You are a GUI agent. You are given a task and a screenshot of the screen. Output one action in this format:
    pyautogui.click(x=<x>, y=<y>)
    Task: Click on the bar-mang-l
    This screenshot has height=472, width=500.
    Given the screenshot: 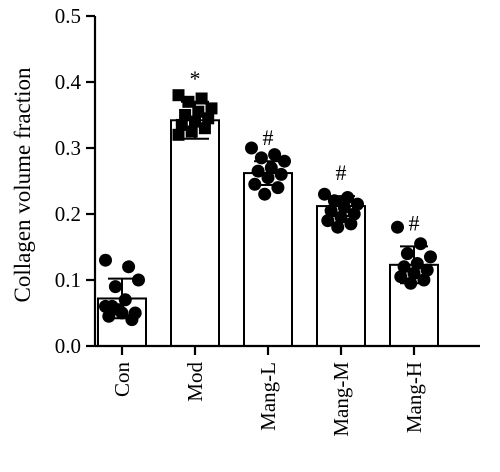 What is the action you would take?
    pyautogui.click(x=268, y=259)
    